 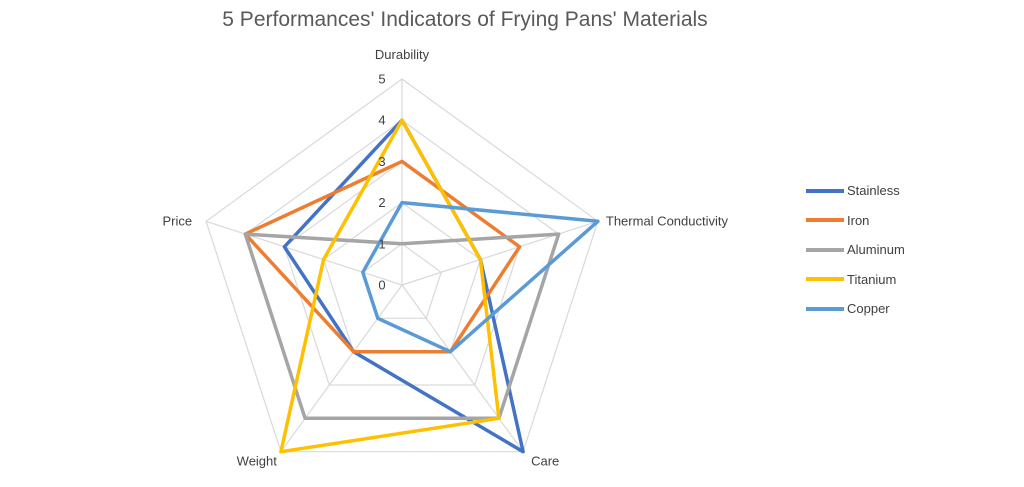 What do you see at coordinates (667, 220) in the screenshot?
I see `axis-label-thermal-conductivity: Thermal Conductivity` at bounding box center [667, 220].